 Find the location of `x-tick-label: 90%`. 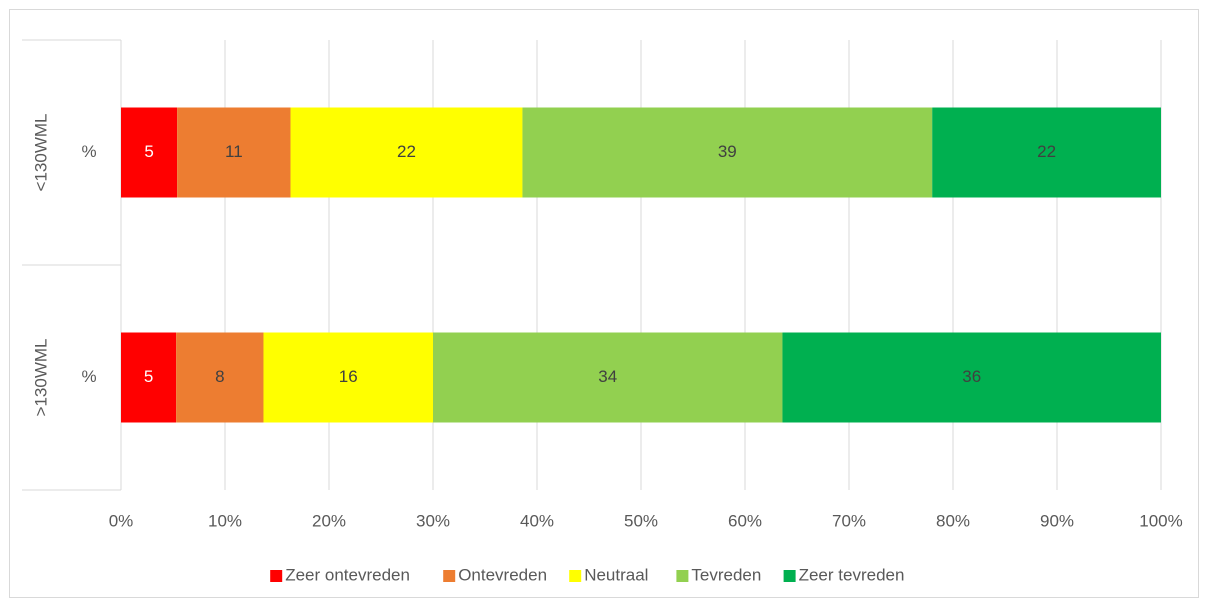

x-tick-label: 90% is located at coordinates (1057, 520).